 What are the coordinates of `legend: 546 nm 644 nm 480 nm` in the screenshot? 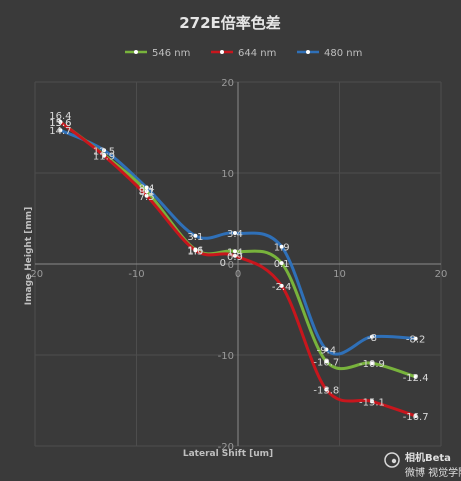 It's located at (243, 53).